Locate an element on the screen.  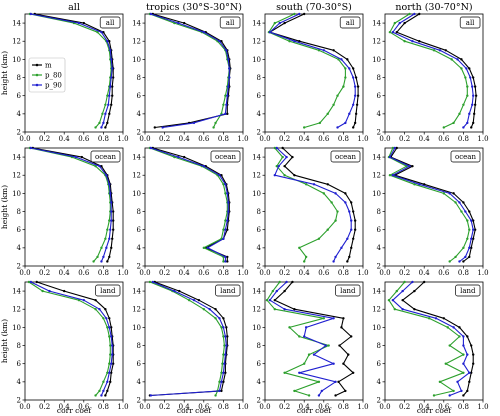
x-tick-label: 0.0 is located at coordinates (264, 407).